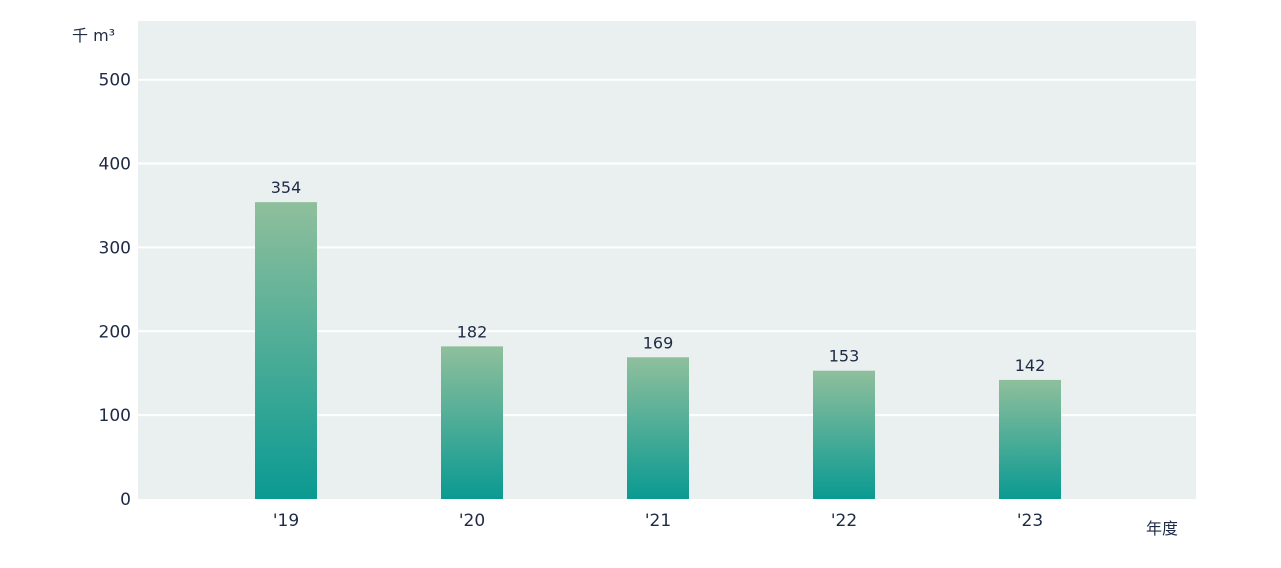 The image size is (1281, 568). What do you see at coordinates (115, 416) in the screenshot?
I see `y-tick-label: 100` at bounding box center [115, 416].